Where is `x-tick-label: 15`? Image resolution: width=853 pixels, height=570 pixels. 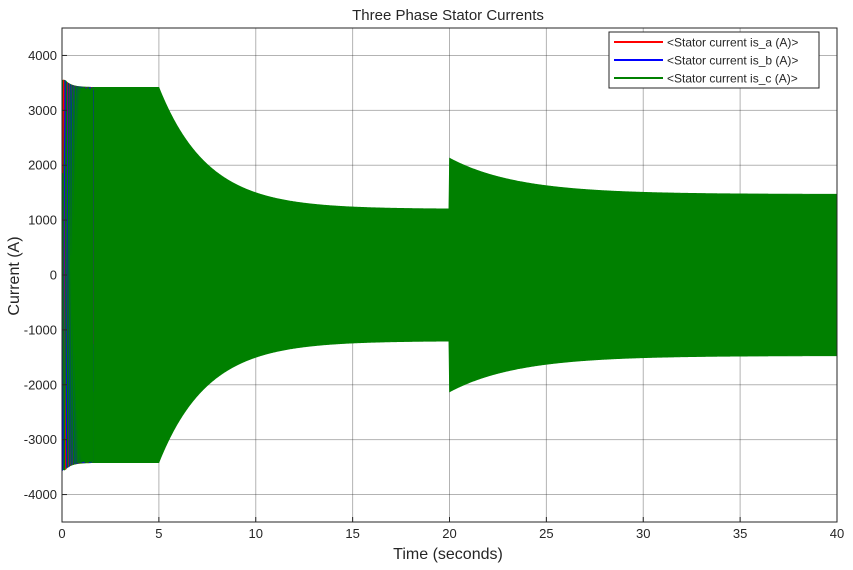 x-tick-label: 15 is located at coordinates (352, 533).